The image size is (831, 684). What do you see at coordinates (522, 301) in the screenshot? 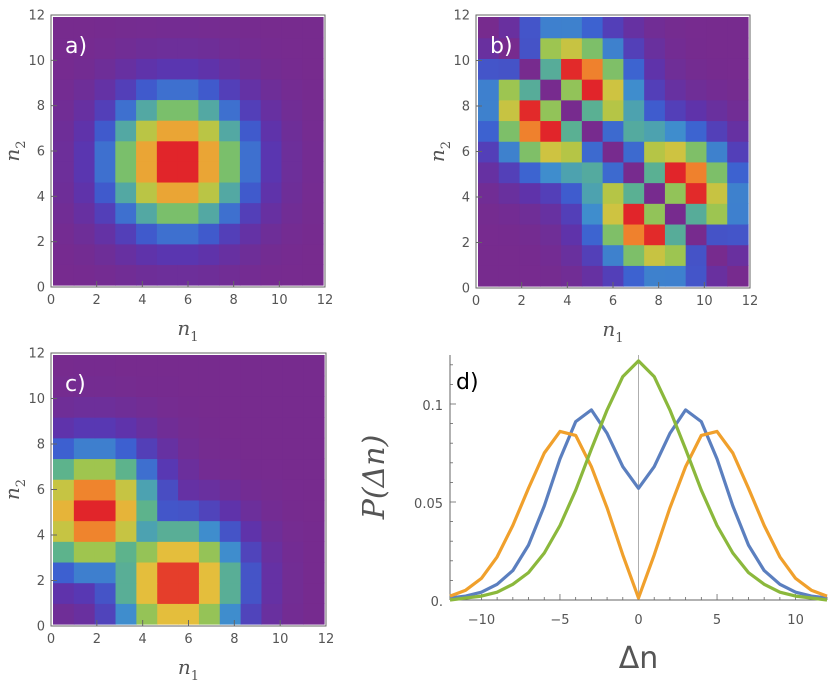
I see `x-tick-label: 2` at bounding box center [522, 301].